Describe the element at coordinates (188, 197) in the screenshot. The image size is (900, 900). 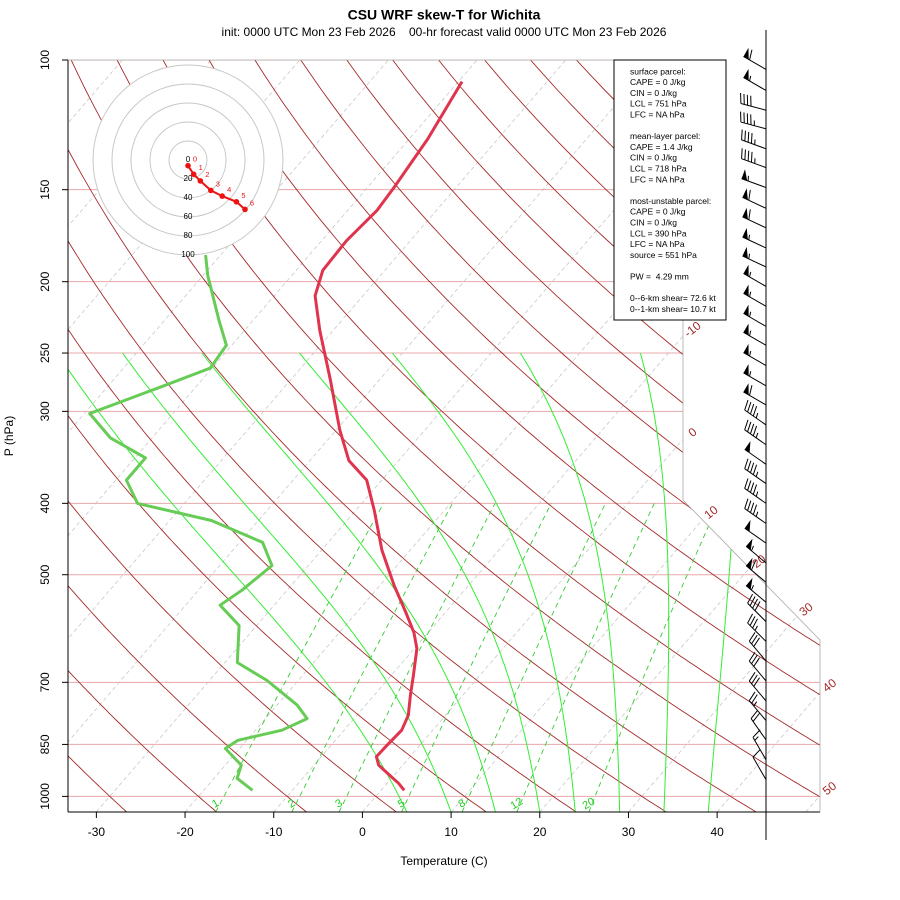
I see `hodograph-ring-label: 40` at that location.